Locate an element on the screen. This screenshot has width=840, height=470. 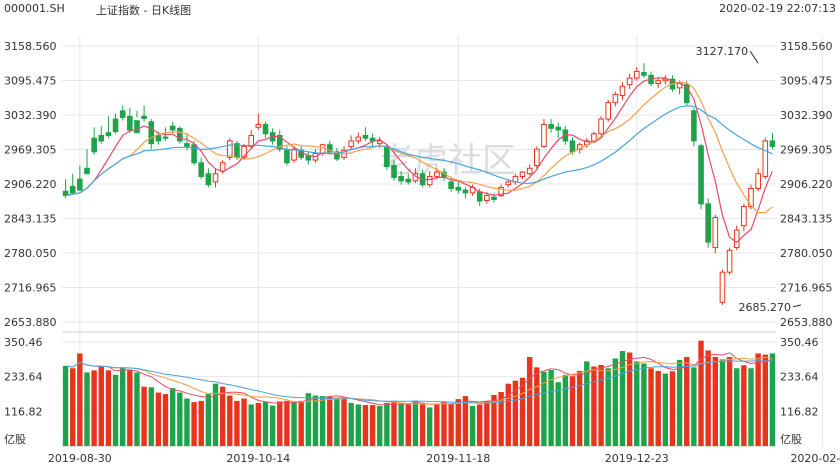
vol-ma20-line is located at coordinates (419, 382).